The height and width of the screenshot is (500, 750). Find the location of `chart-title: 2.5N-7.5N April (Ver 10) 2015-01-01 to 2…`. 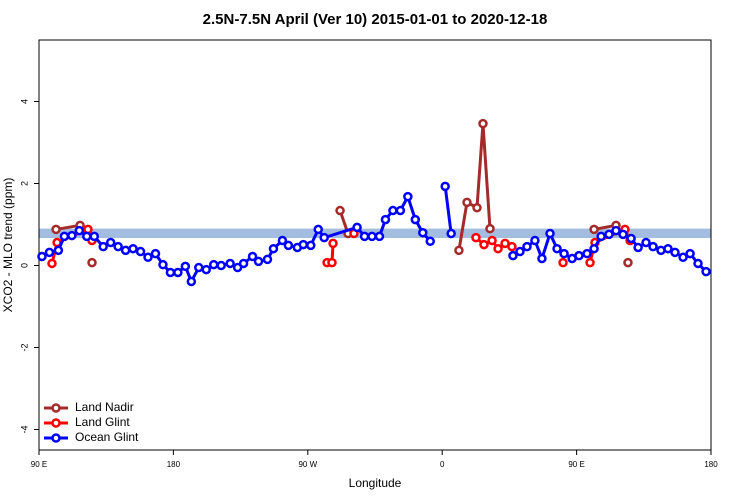

chart-title: 2.5N-7.5N April (Ver 10) 2015-01-01 to 2… is located at coordinates (375, 19).